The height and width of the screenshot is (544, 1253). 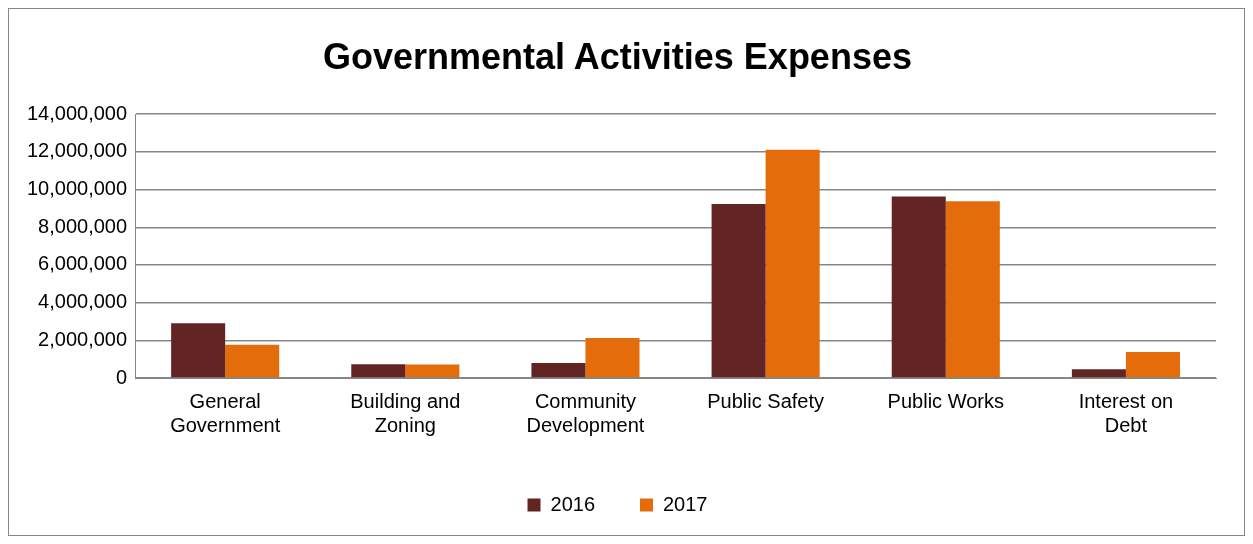 I want to click on y-tick-label: 8,000,000, so click(x=83, y=225).